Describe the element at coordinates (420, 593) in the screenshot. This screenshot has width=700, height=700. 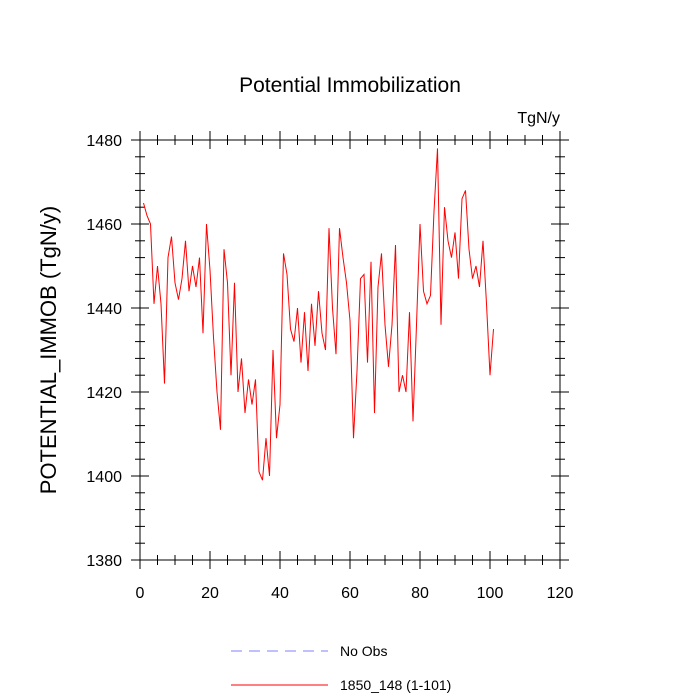
I see `x-tick-label: 80` at that location.